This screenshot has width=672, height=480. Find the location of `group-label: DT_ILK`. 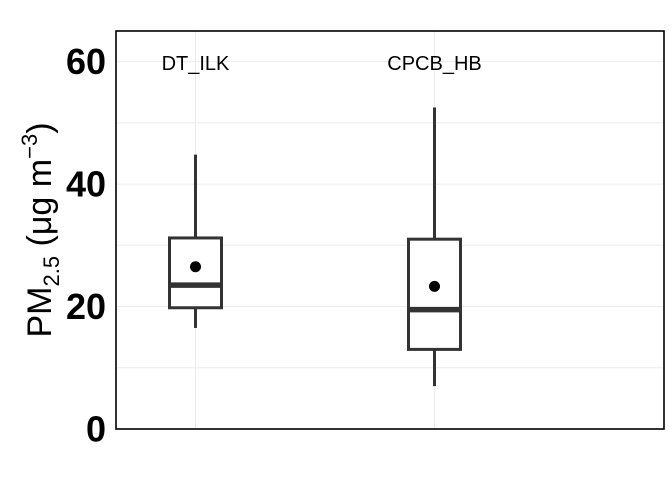

group-label: DT_ILK is located at coordinates (196, 64).